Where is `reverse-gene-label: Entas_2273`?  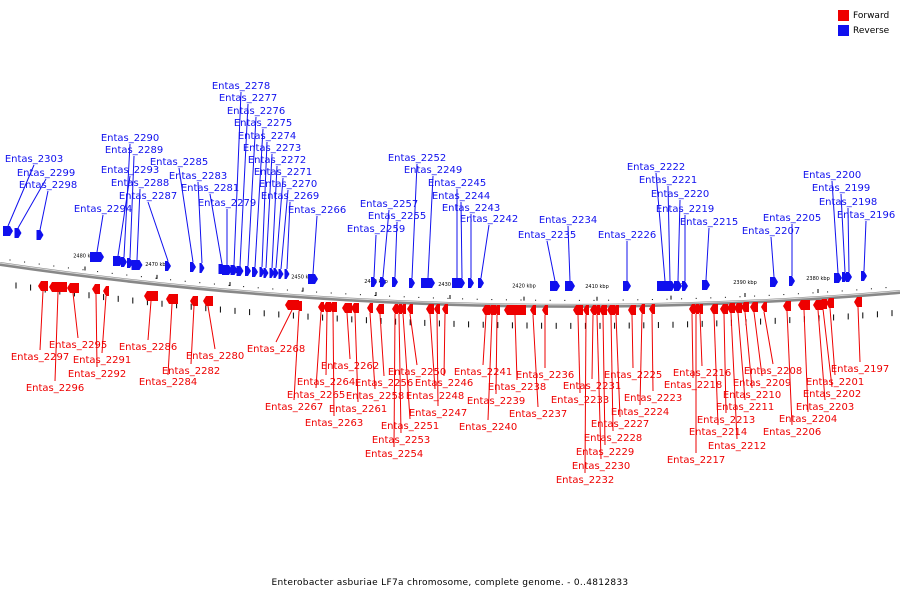
reverse-gene-label: Entas_2273 is located at coordinates (272, 148).